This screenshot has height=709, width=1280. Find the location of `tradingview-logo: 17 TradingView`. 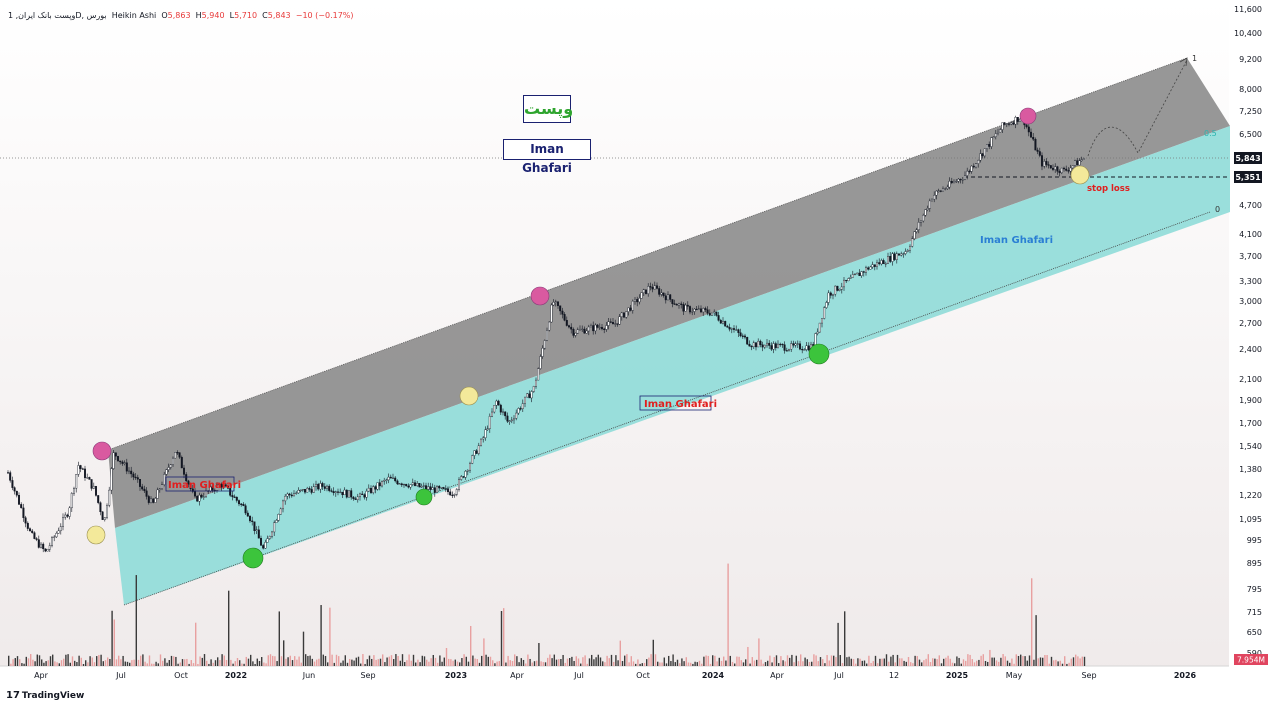

tradingview-logo: 17 TradingView is located at coordinates (45, 695).